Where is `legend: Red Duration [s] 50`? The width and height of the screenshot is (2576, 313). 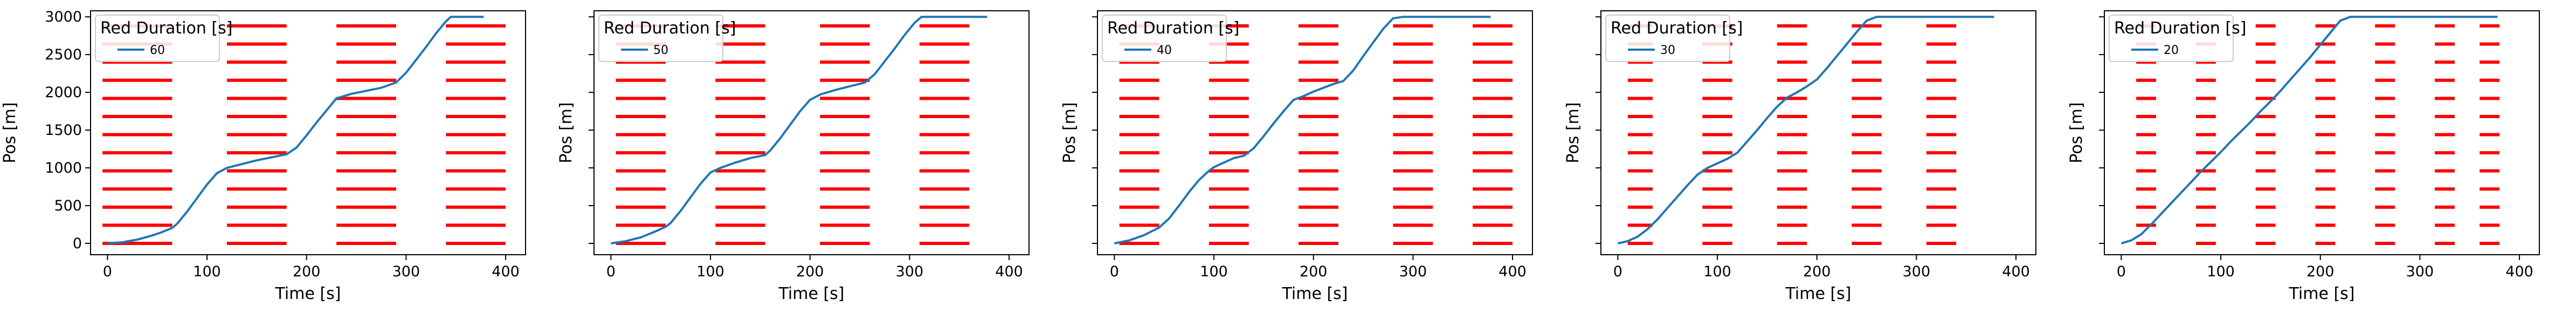
legend: Red Duration [s] 50 is located at coordinates (667, 38).